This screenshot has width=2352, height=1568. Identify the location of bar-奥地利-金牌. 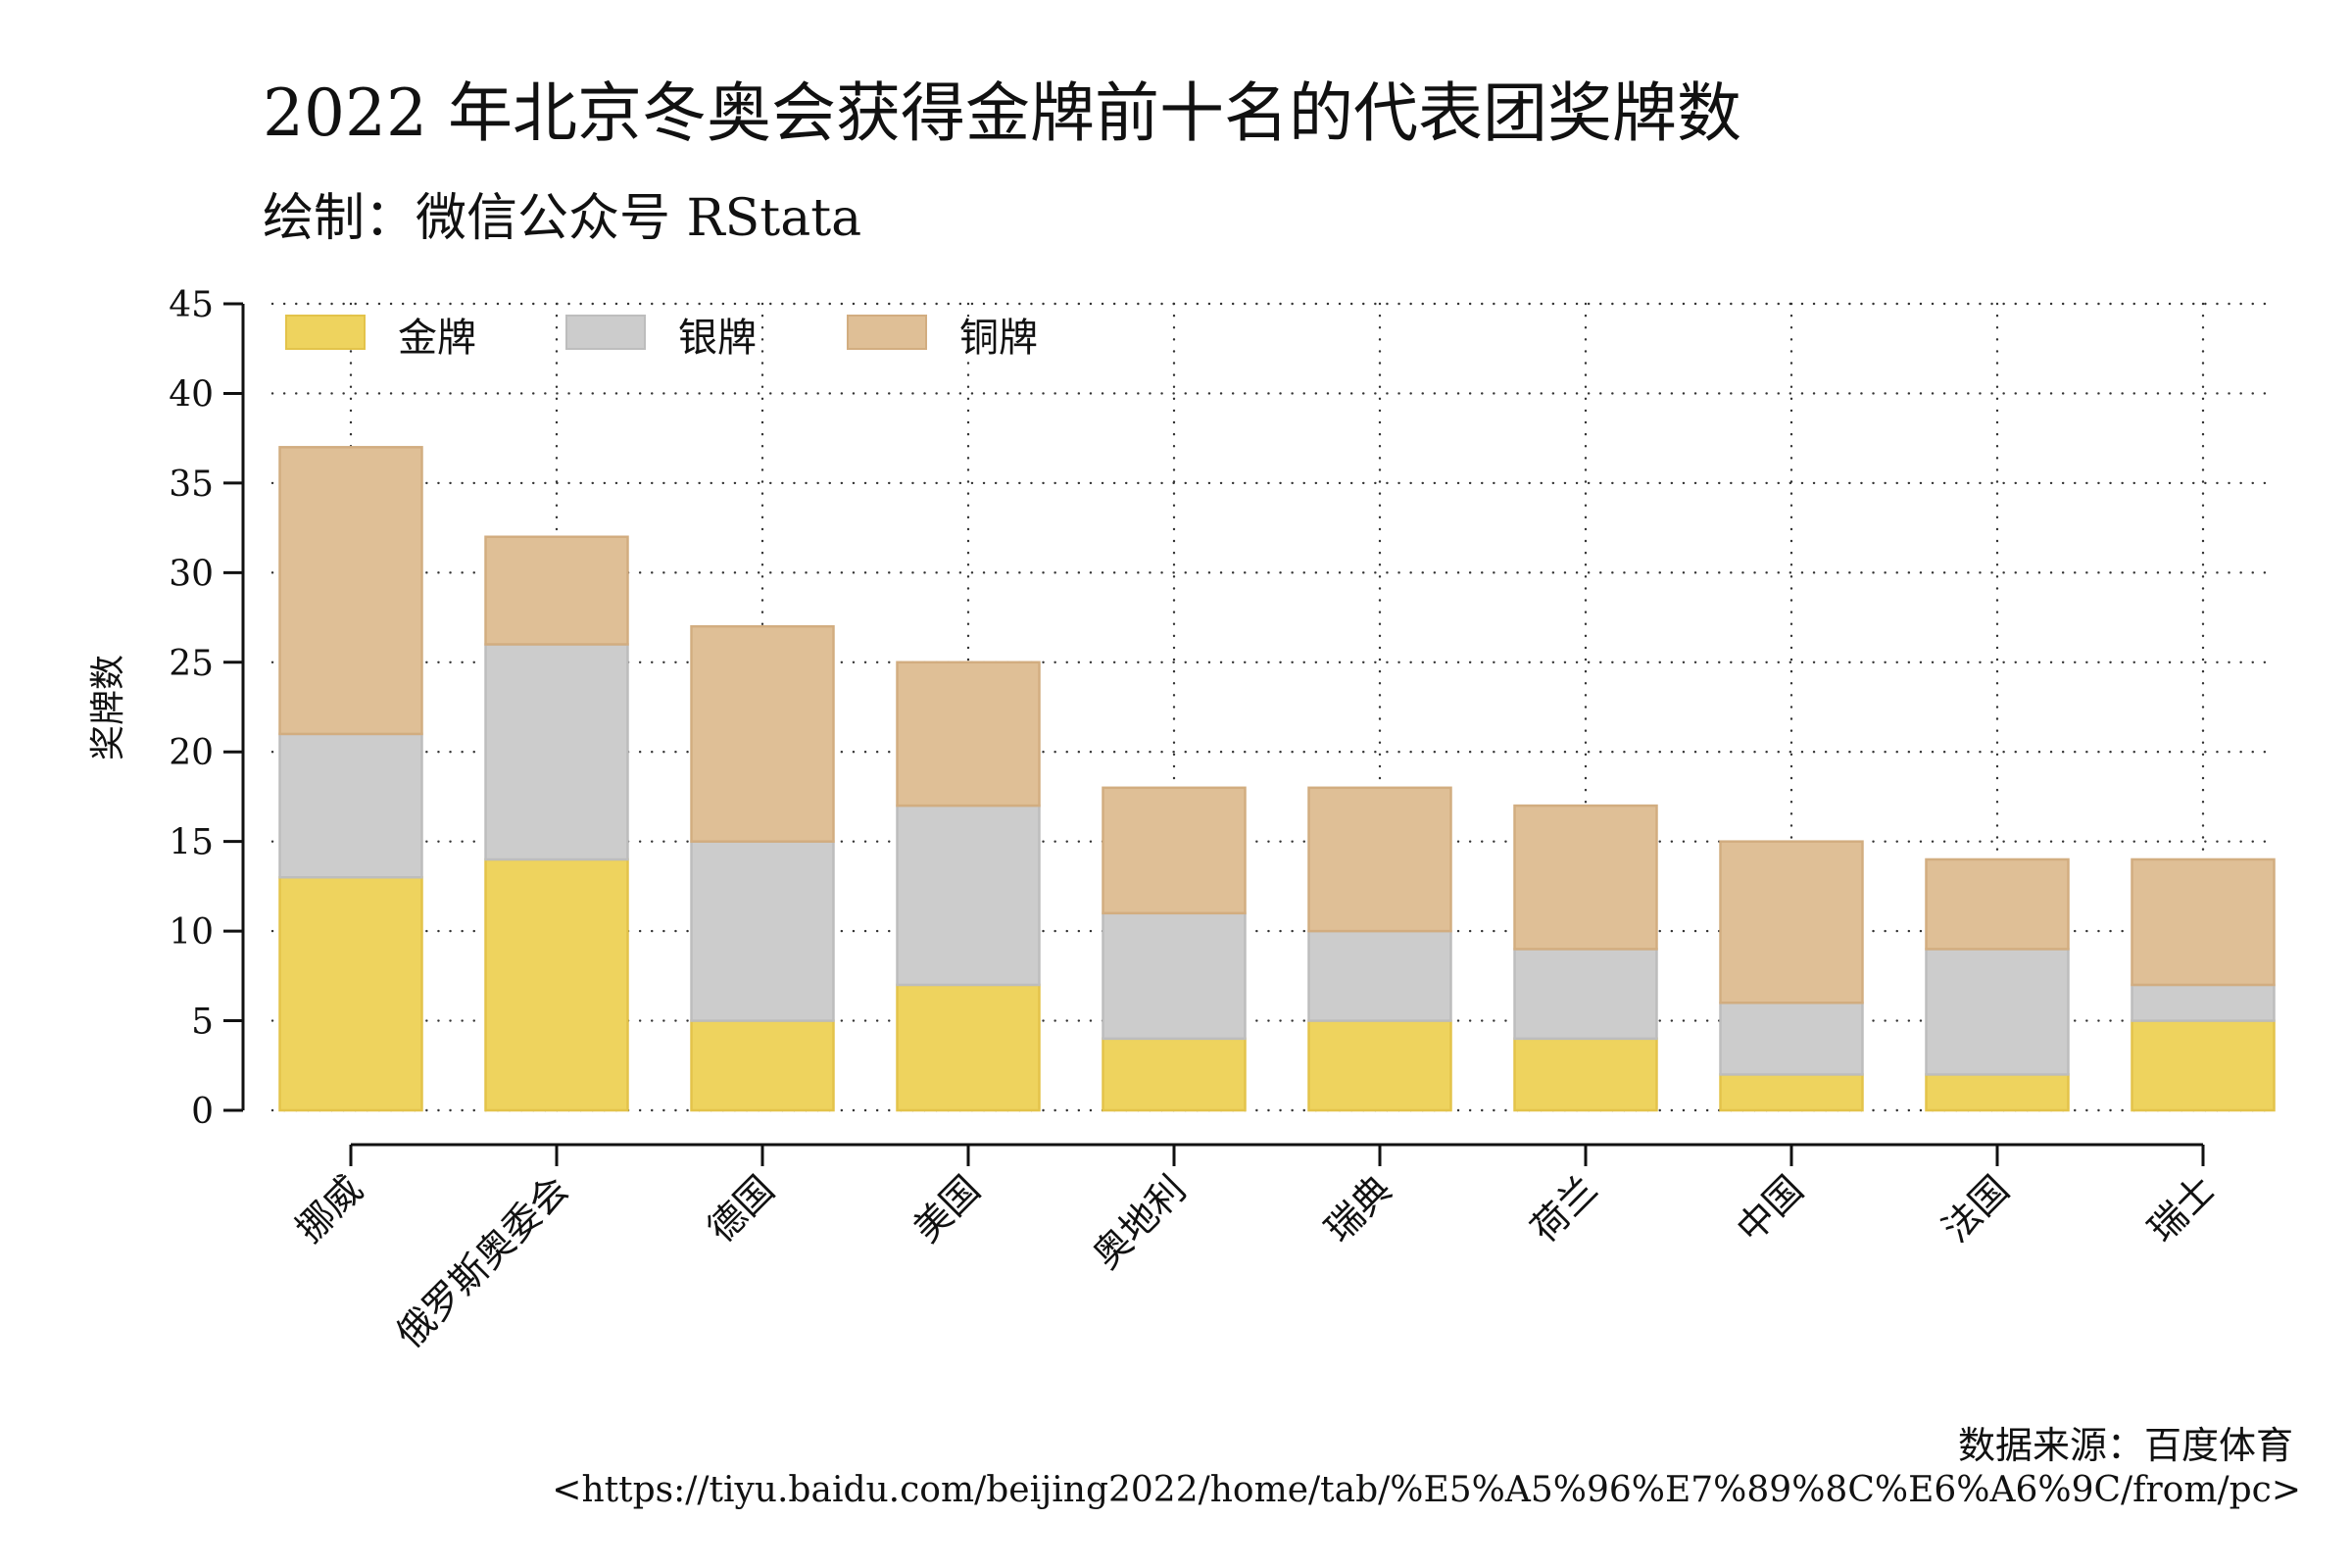
(1174, 1074).